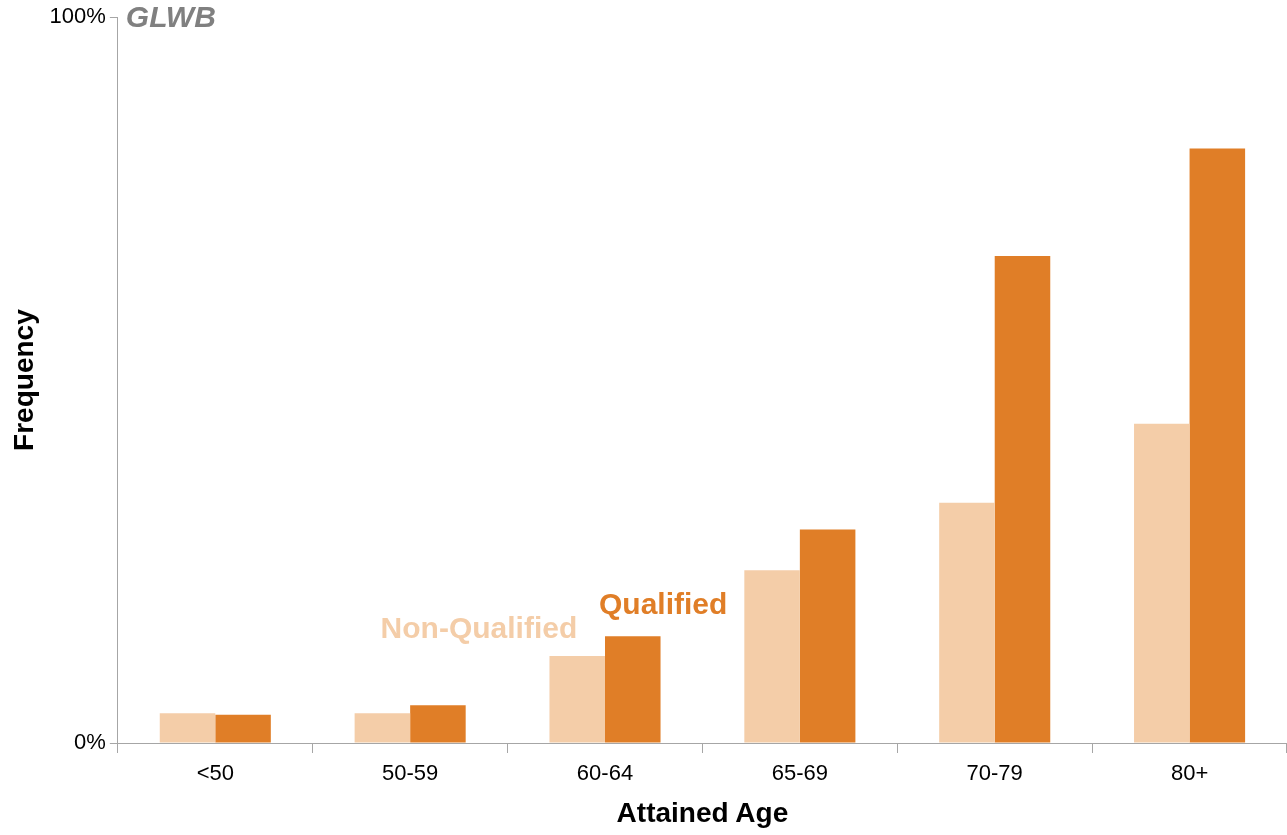  What do you see at coordinates (663, 604) in the screenshot?
I see `series-label: Qualified` at bounding box center [663, 604].